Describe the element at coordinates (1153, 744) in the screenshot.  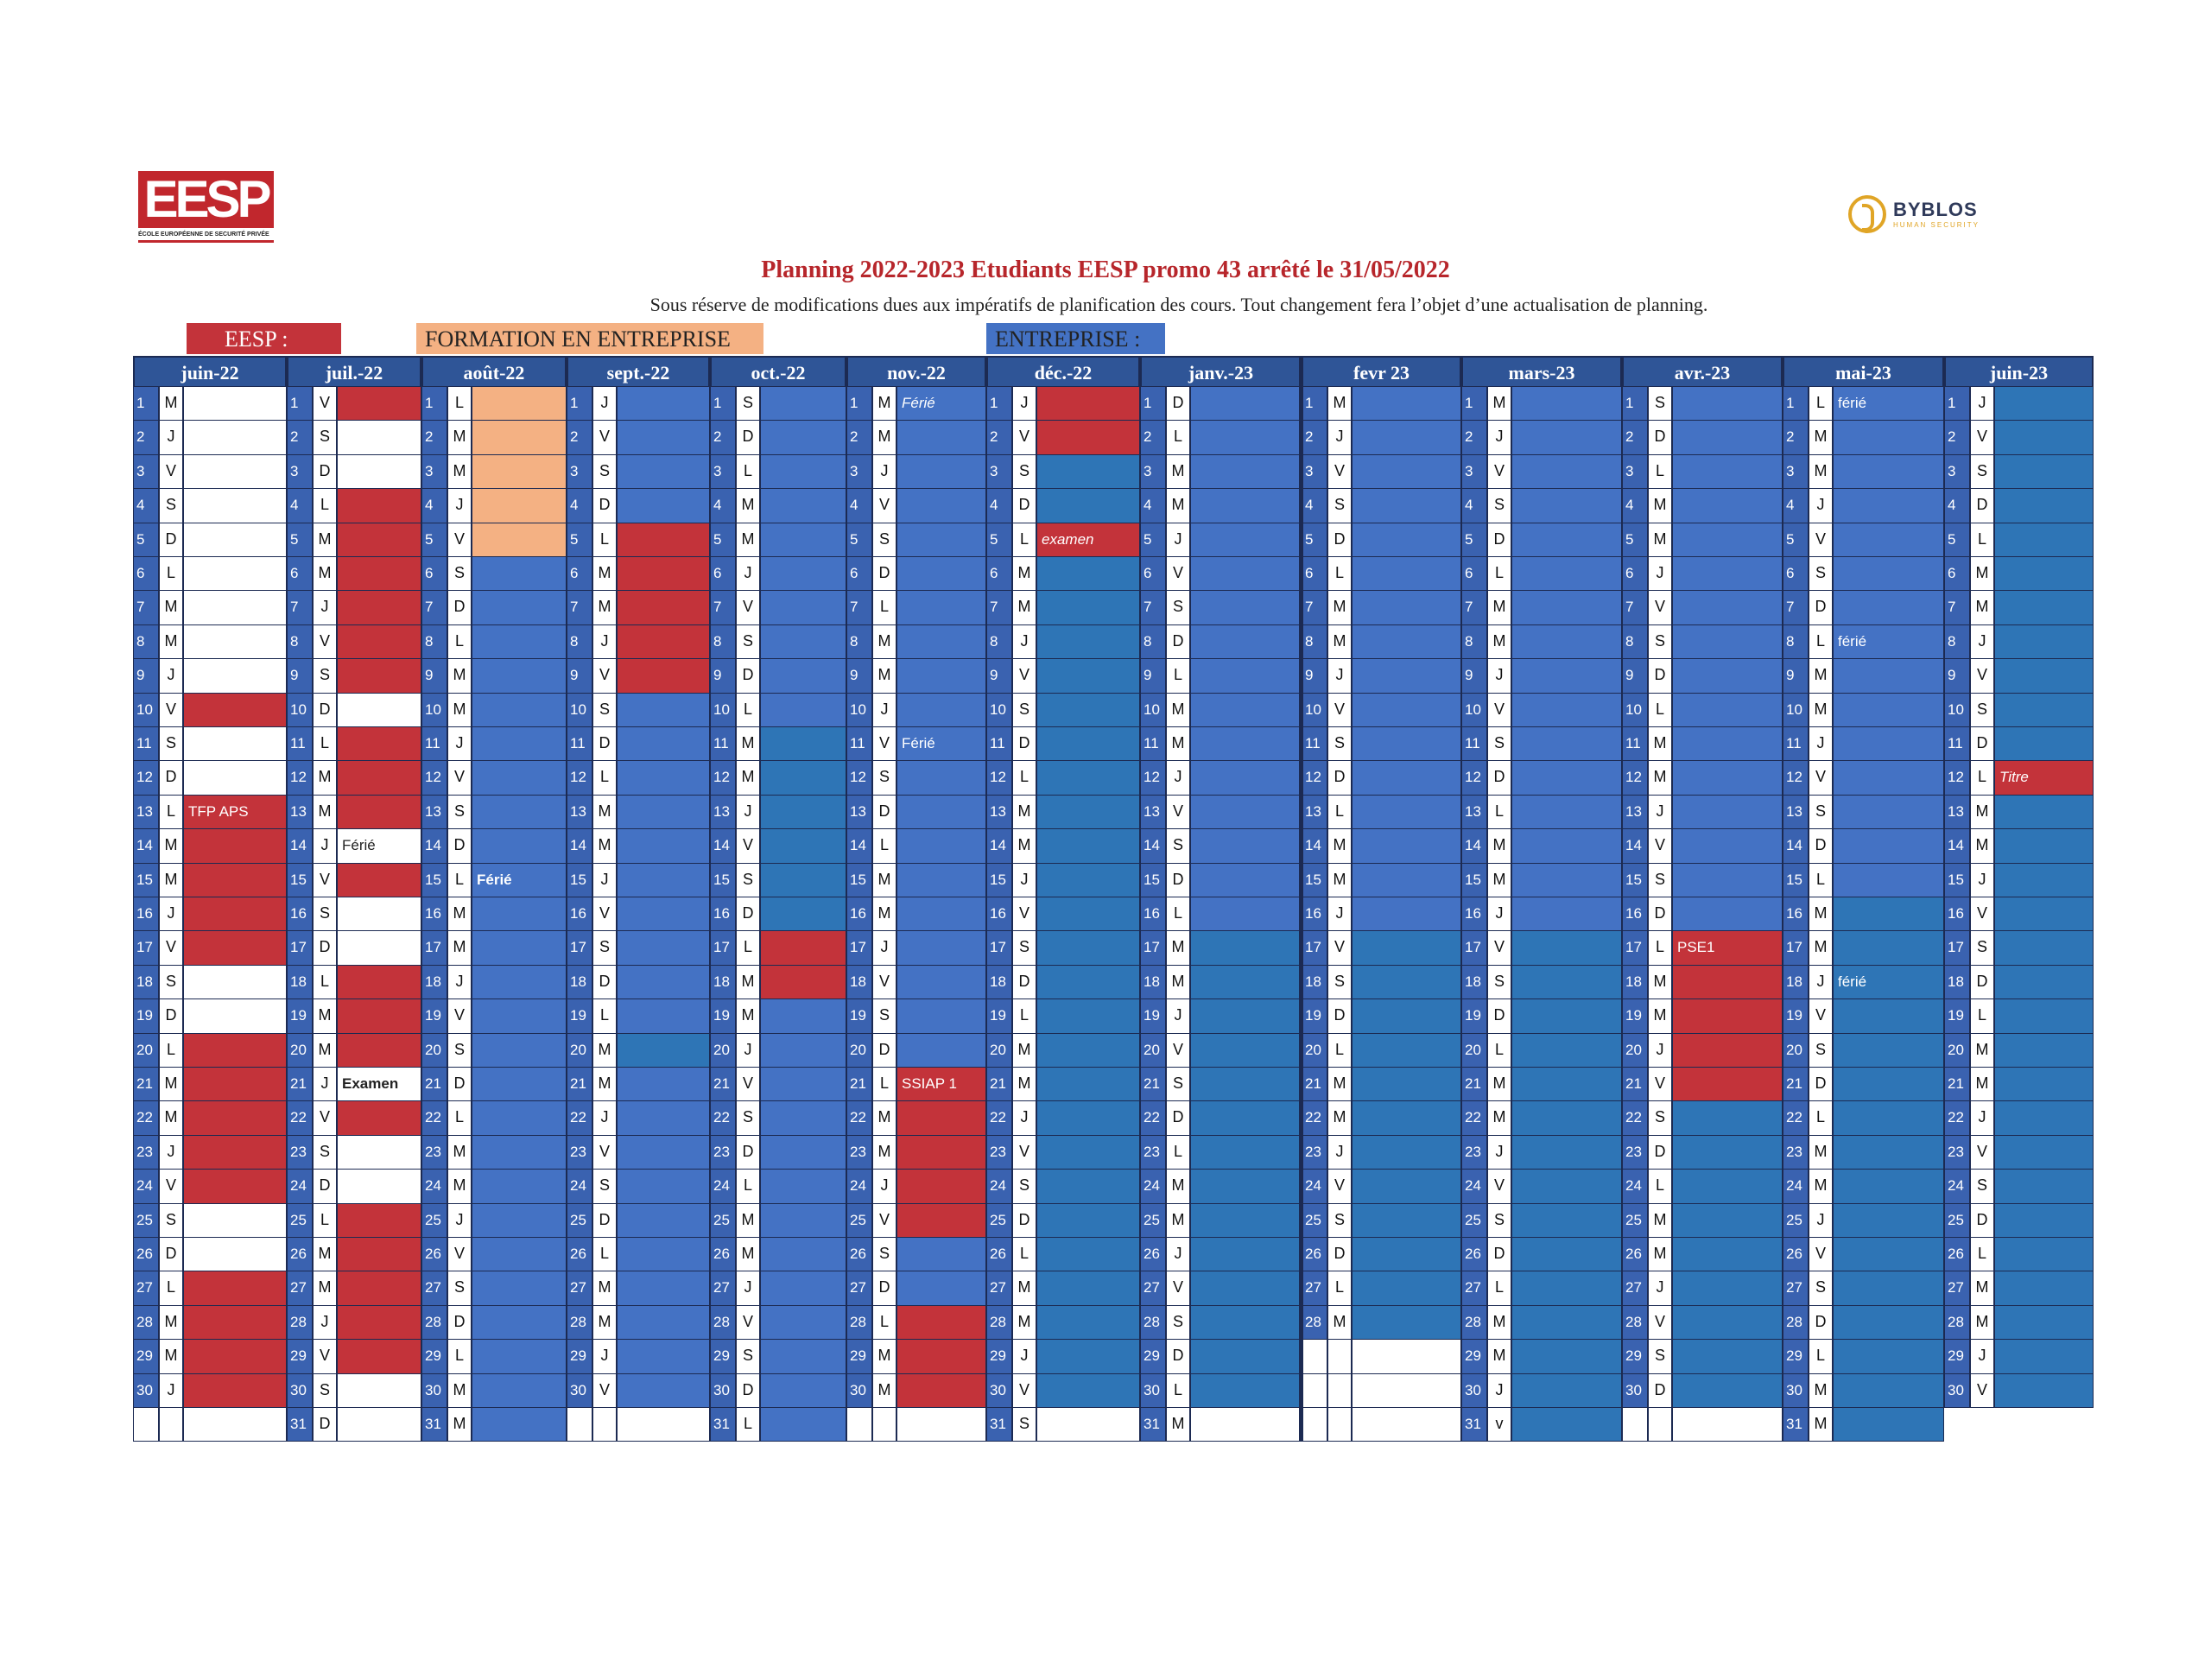
I see `day-number: 11` at that location.